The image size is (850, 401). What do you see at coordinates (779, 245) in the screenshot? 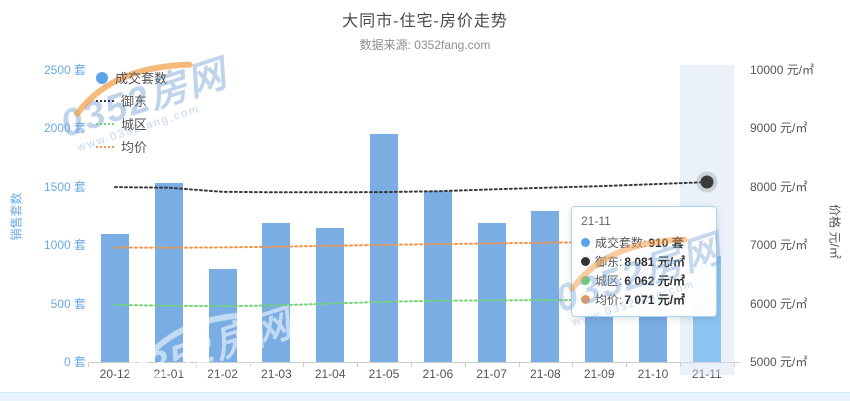
I see `y-right-tick-label: 7000 元/㎡` at bounding box center [779, 245].